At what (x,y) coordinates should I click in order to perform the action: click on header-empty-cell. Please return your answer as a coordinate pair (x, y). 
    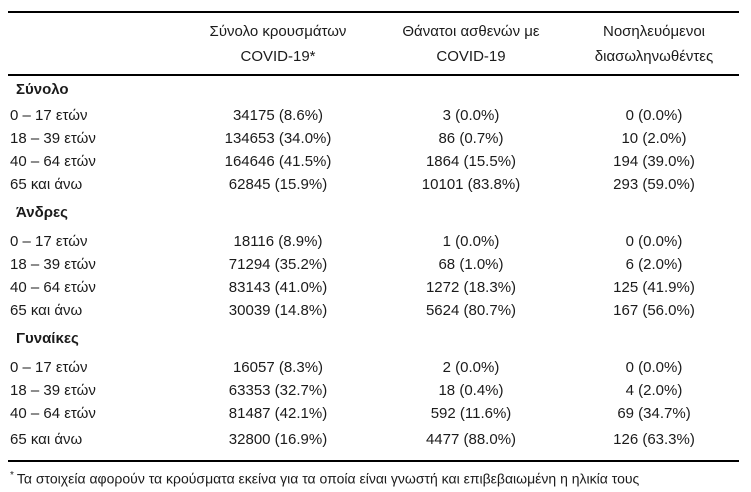
    Looking at the image, I should click on (95, 43).